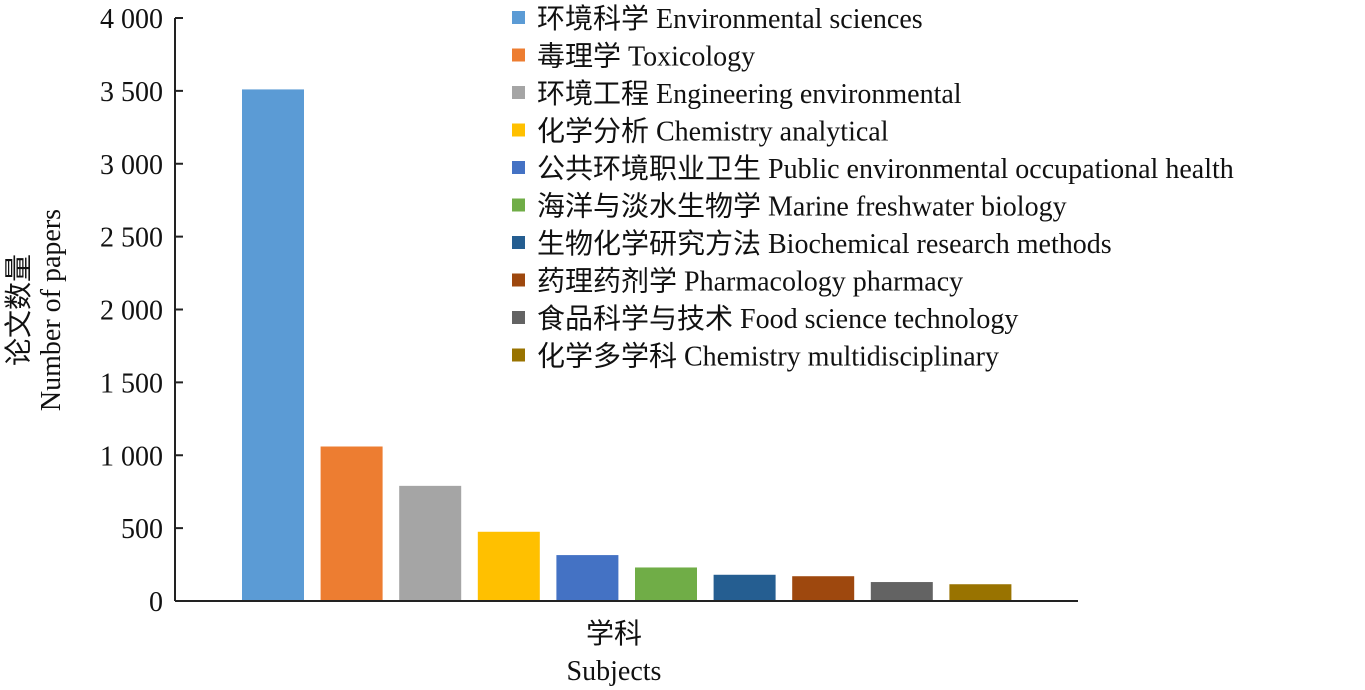 This screenshot has width=1365, height=690. I want to click on legend-label: 生物化学研究方法 Biochemical research methods, so click(824, 244).